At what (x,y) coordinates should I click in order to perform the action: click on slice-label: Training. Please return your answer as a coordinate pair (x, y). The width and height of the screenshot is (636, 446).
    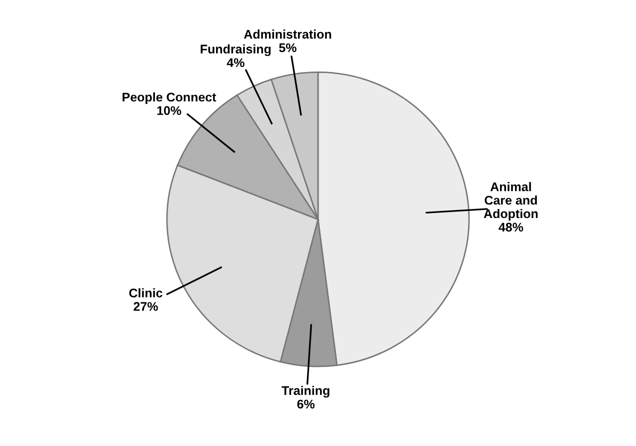
    Looking at the image, I should click on (306, 392).